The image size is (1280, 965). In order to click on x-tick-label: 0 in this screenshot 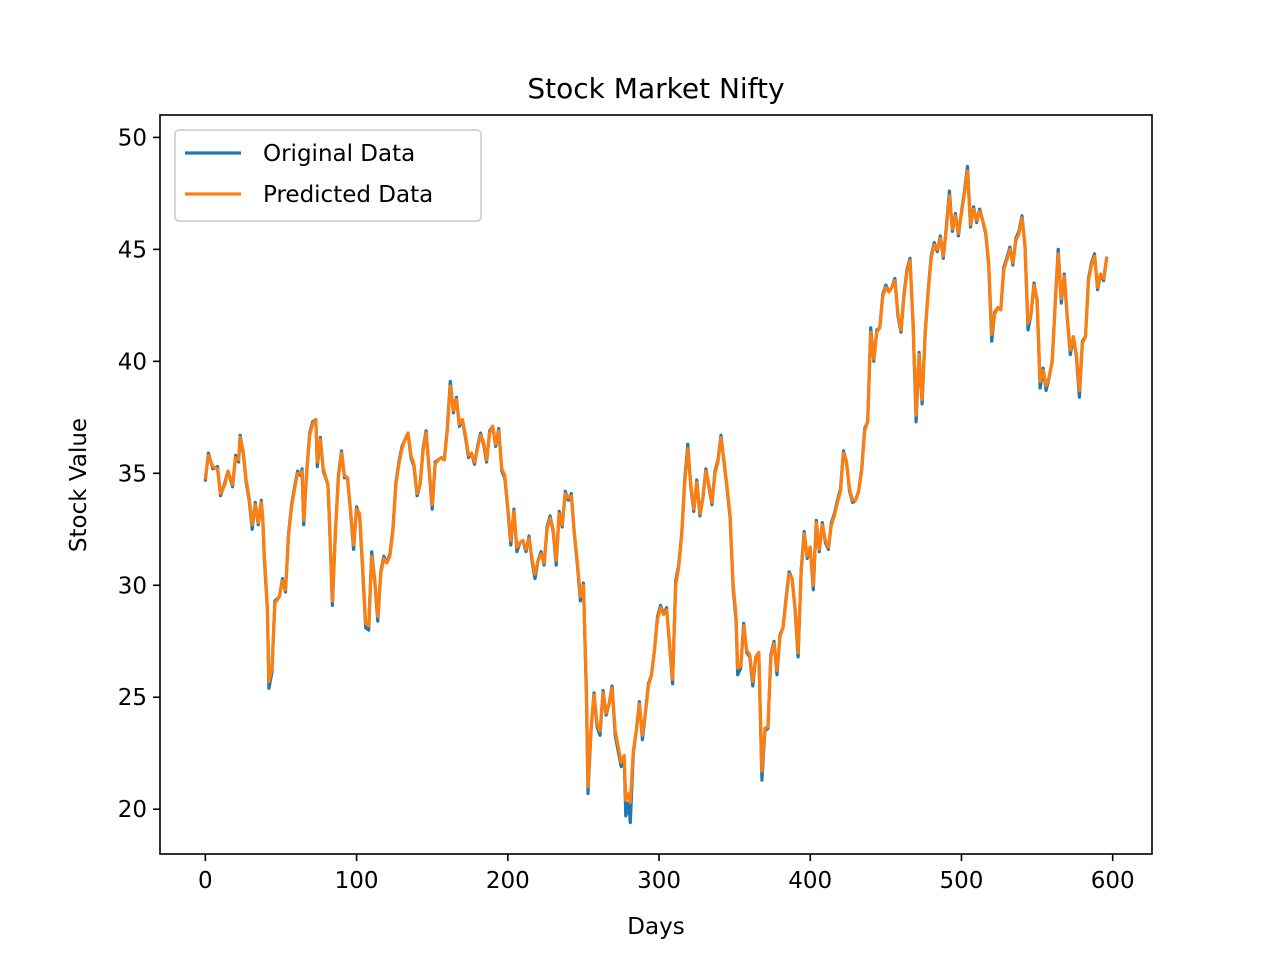, I will do `click(205, 881)`.